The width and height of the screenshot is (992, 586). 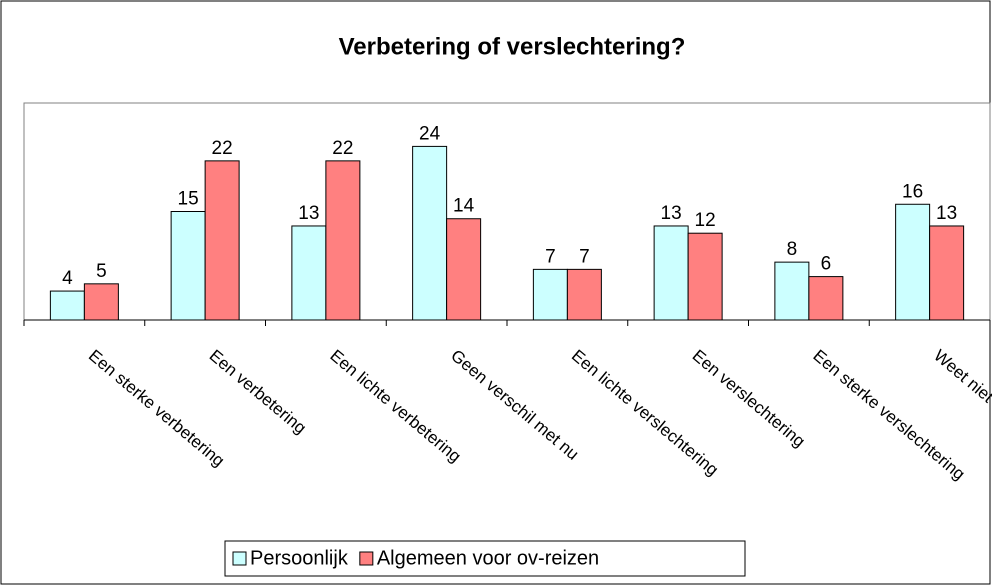 I want to click on legend-box, so click(x=485, y=558).